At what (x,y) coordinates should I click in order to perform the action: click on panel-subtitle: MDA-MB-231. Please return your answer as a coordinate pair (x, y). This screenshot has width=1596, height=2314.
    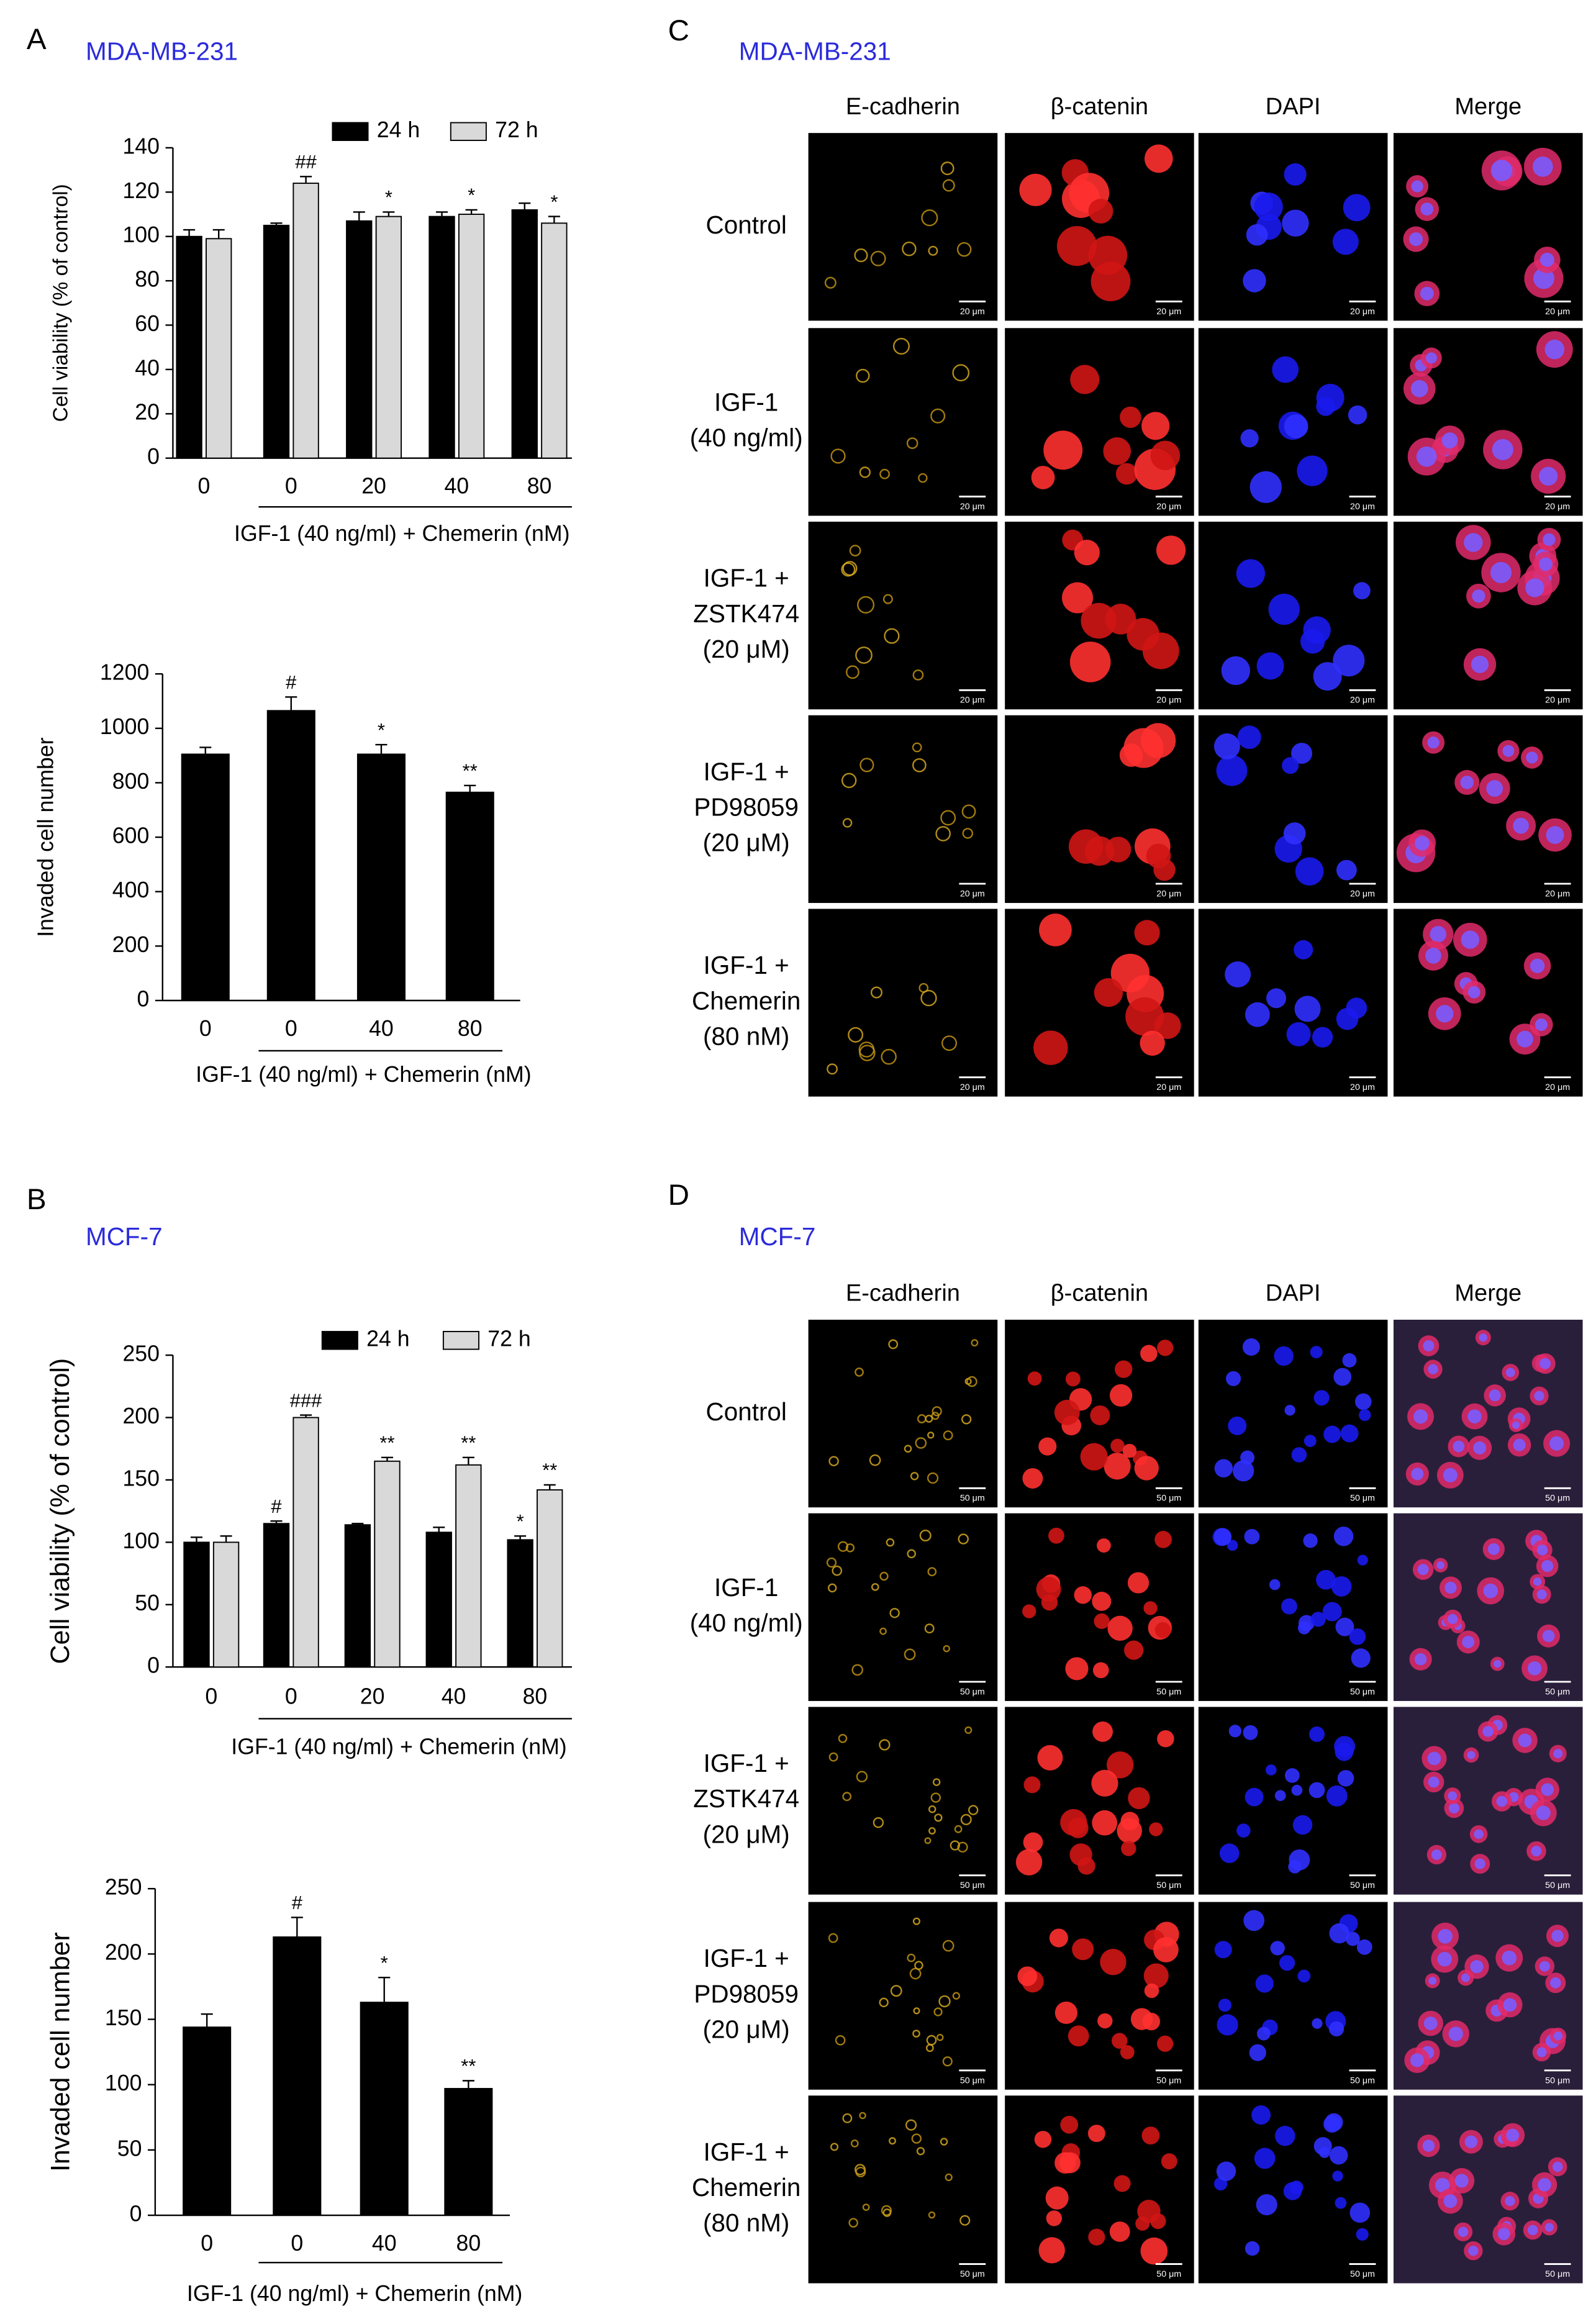
    Looking at the image, I should click on (815, 51).